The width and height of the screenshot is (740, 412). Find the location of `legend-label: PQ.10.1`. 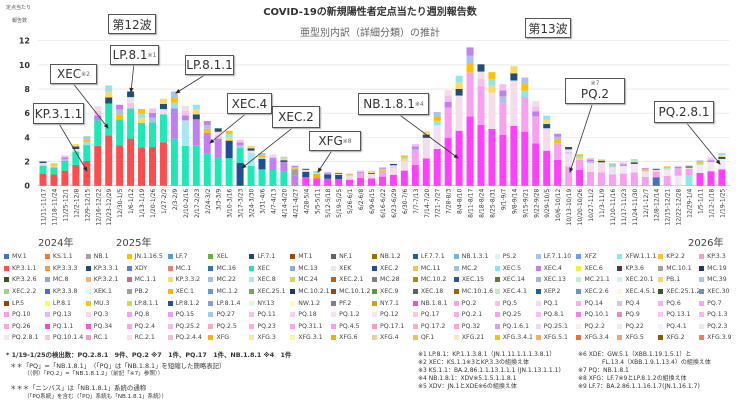

legend-label: PQ.10.1 is located at coordinates (596, 315).